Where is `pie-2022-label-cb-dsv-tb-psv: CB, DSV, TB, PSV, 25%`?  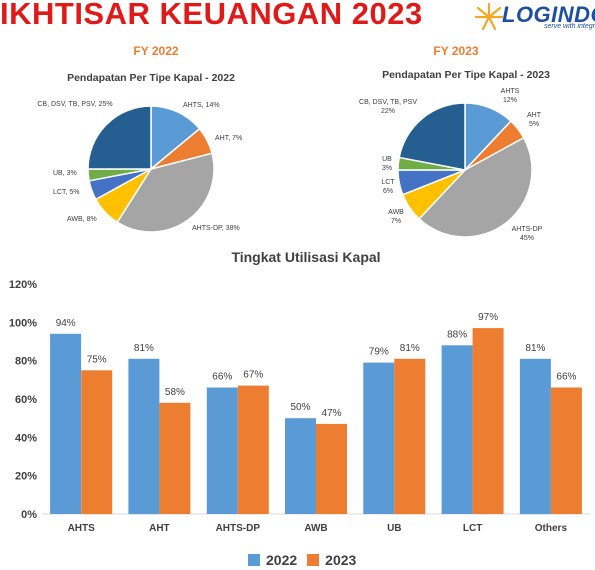
pie-2022-label-cb-dsv-tb-psv: CB, DSV, TB, PSV, 25% is located at coordinates (74, 104).